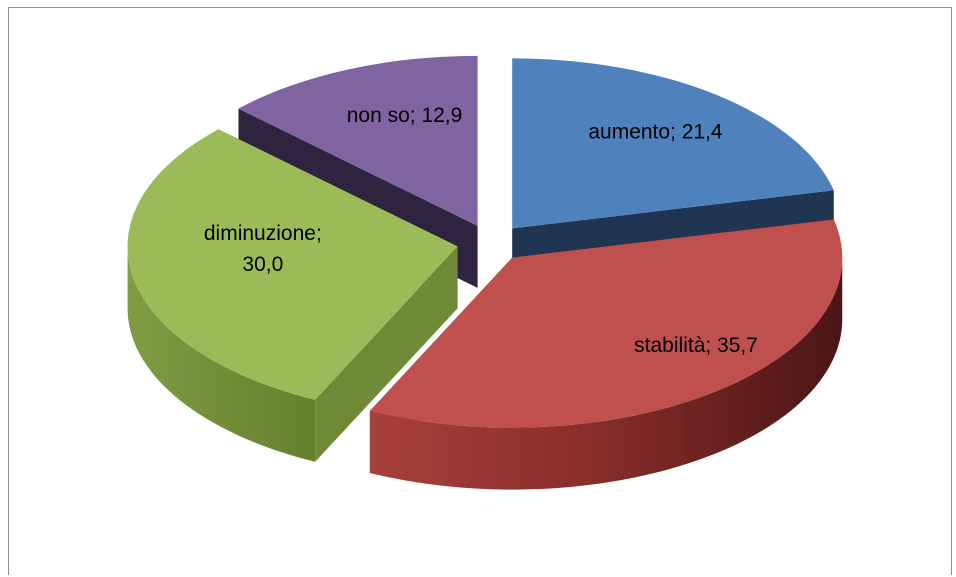 This screenshot has height=577, width=956. Describe the element at coordinates (386, 354) in the screenshot. I see `slice-wall` at that location.